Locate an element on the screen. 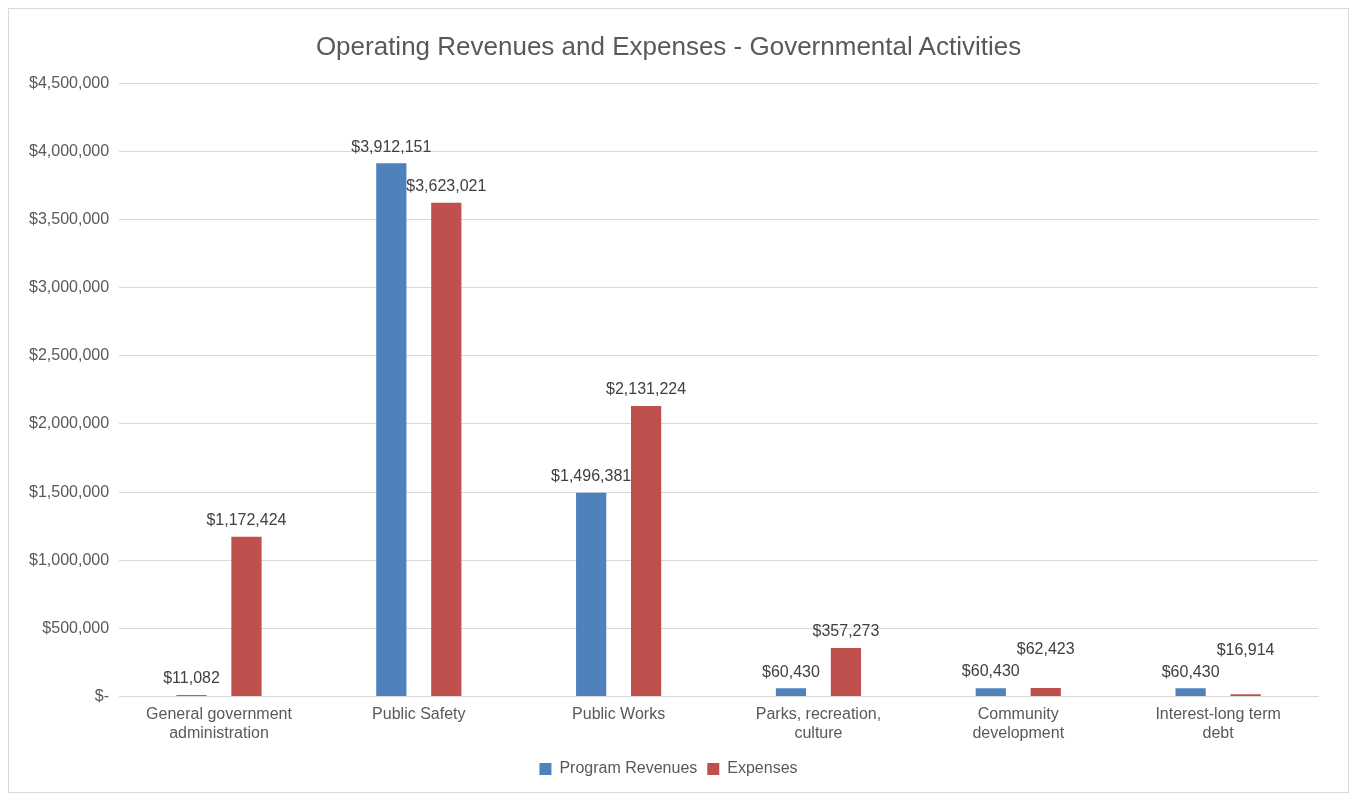  data-label: $357,273 is located at coordinates (846, 631).